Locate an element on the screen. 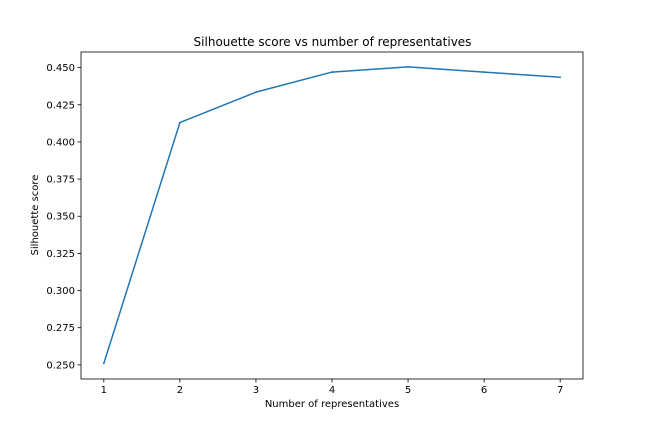  y-tick-label: 0.400 is located at coordinates (60, 142).